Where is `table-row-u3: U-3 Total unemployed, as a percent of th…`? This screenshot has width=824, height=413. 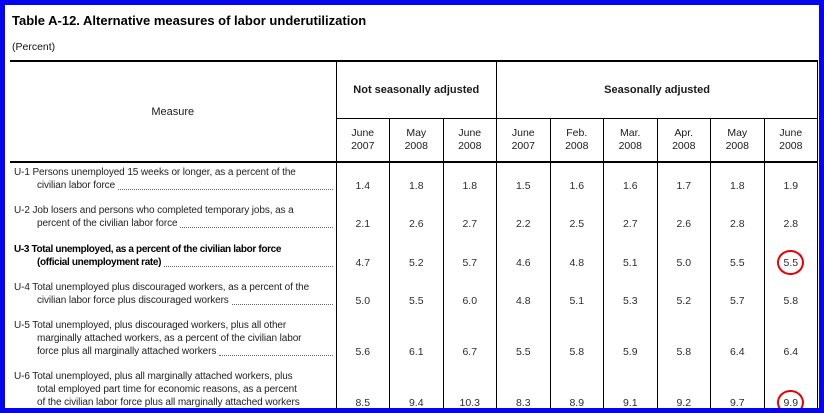
table-row-u3: U-3 Total unemployed, as a percent of th… is located at coordinates (414, 258).